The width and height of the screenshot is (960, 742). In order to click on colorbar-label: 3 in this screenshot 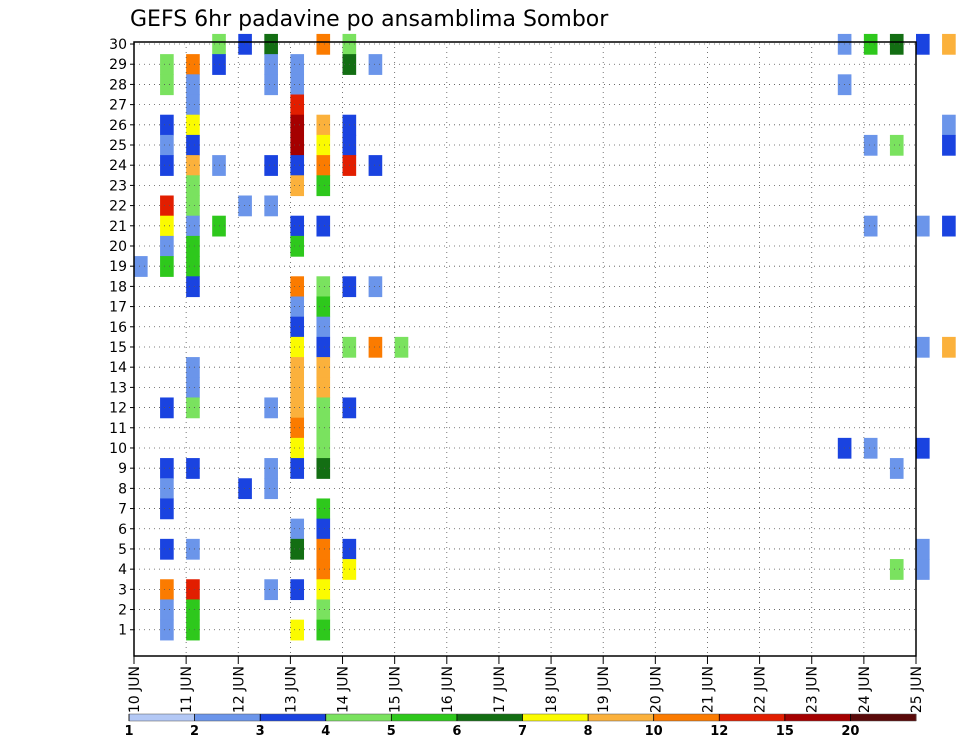, I will do `click(260, 731)`.